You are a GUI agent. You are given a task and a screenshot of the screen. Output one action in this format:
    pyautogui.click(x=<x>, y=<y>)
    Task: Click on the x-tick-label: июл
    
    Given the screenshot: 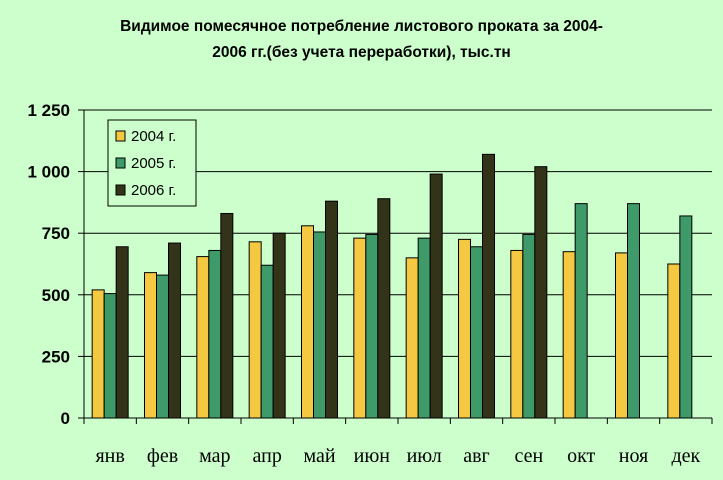 What is the action you would take?
    pyautogui.click(x=424, y=456)
    